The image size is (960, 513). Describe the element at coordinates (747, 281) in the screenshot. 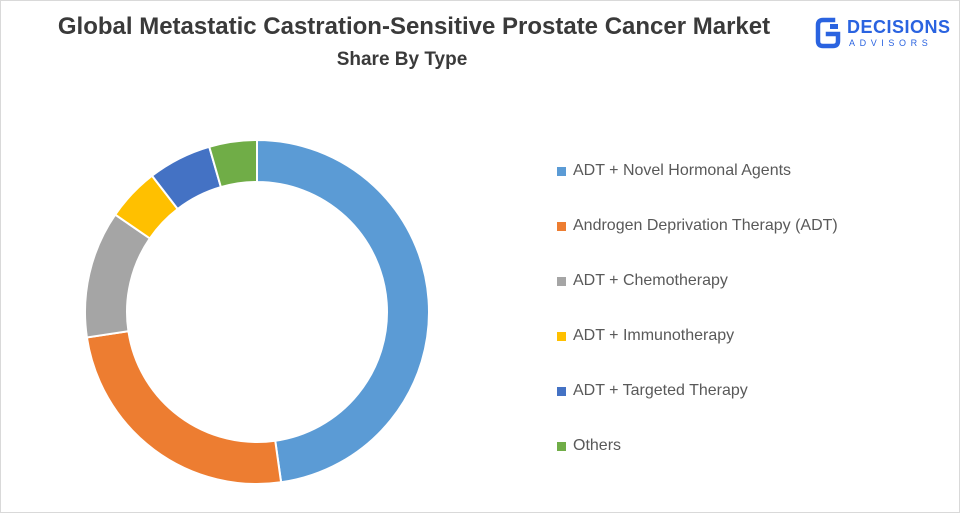

I see `legend-item: ADT + Chemotherapy` at that location.